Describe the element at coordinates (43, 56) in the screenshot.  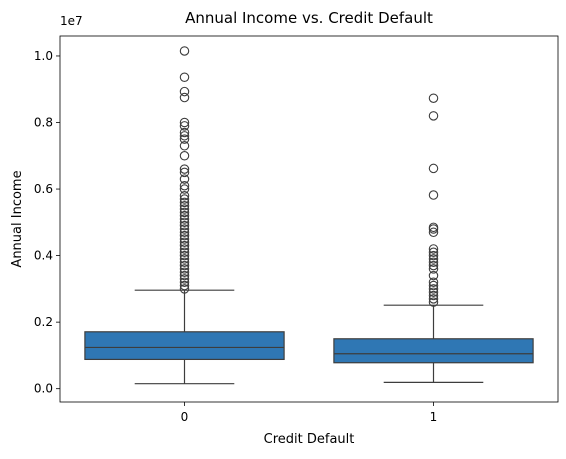
I see `y-tick-label: 1.0` at that location.